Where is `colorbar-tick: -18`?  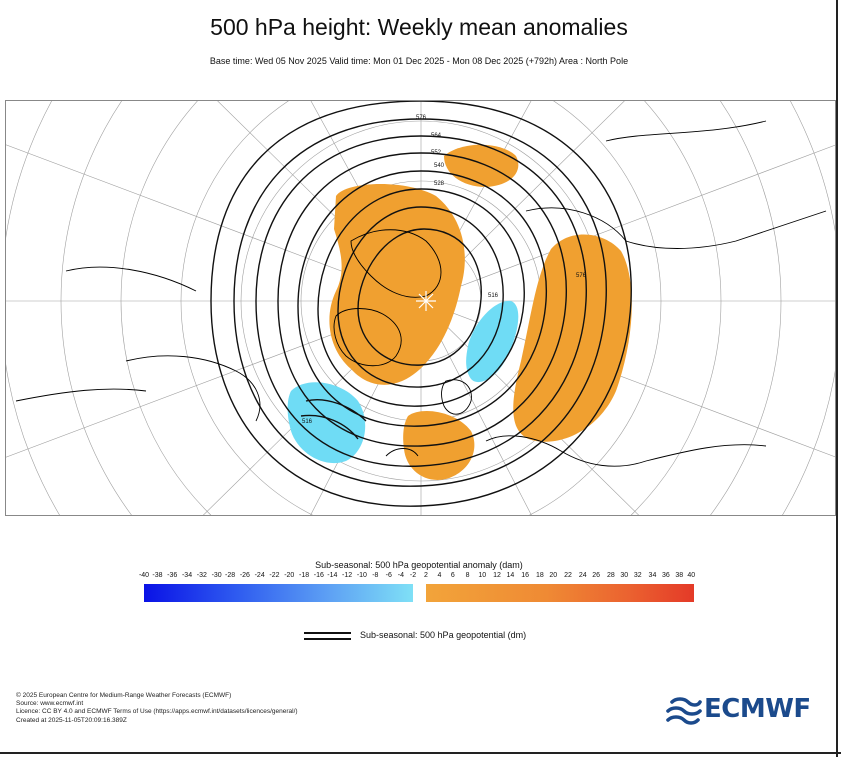 colorbar-tick: -18 is located at coordinates (304, 575).